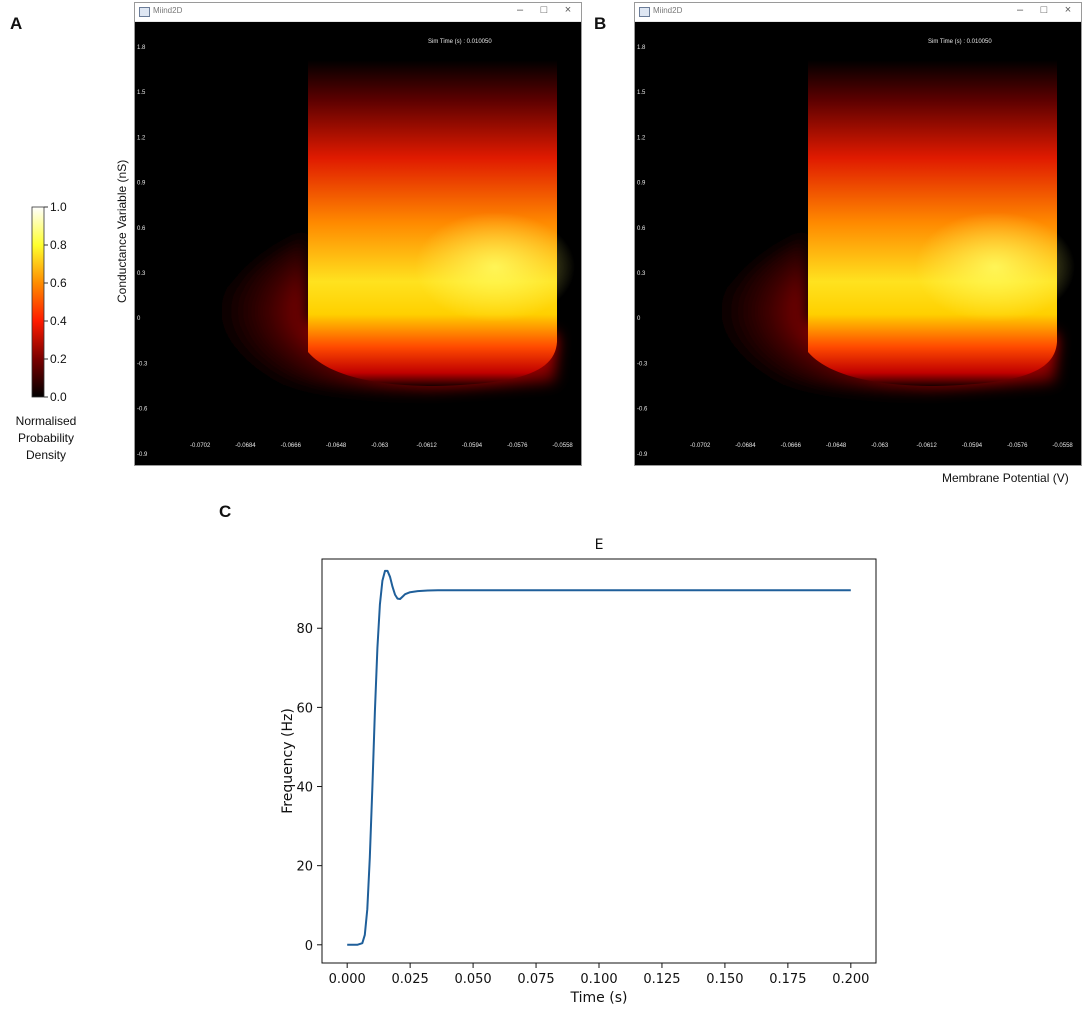  I want to click on colorbar-label-line-1: Normalised, so click(46, 421).